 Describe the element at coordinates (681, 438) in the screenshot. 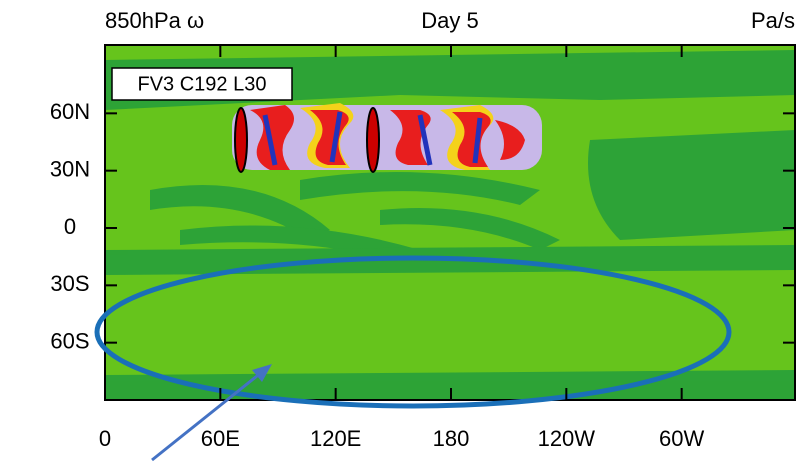

I see `x-tick-label: 60W` at that location.